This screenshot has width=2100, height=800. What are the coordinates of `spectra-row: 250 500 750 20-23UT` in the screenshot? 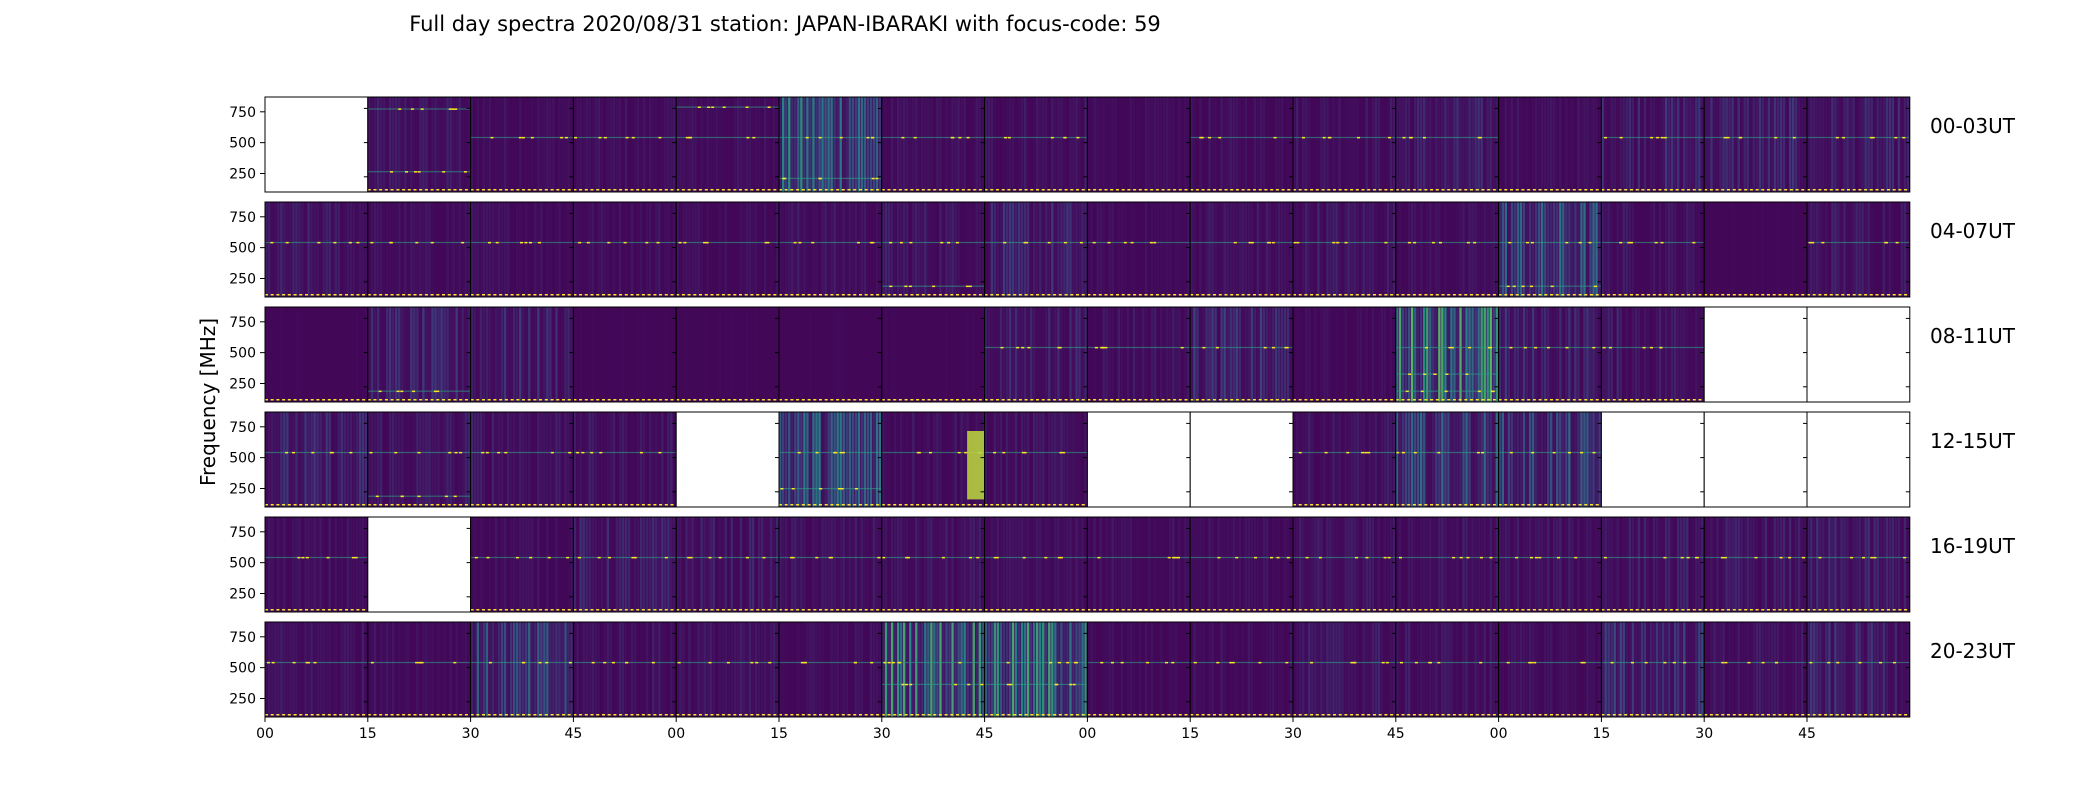 It's located at (1122, 669).